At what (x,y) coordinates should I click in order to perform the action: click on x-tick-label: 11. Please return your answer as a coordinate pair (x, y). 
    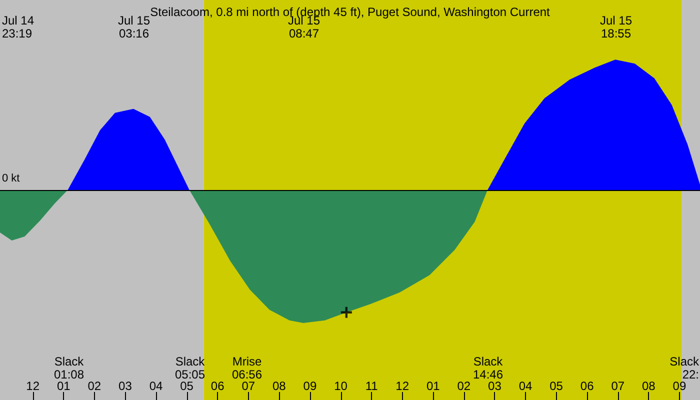
    Looking at the image, I should click on (371, 386).